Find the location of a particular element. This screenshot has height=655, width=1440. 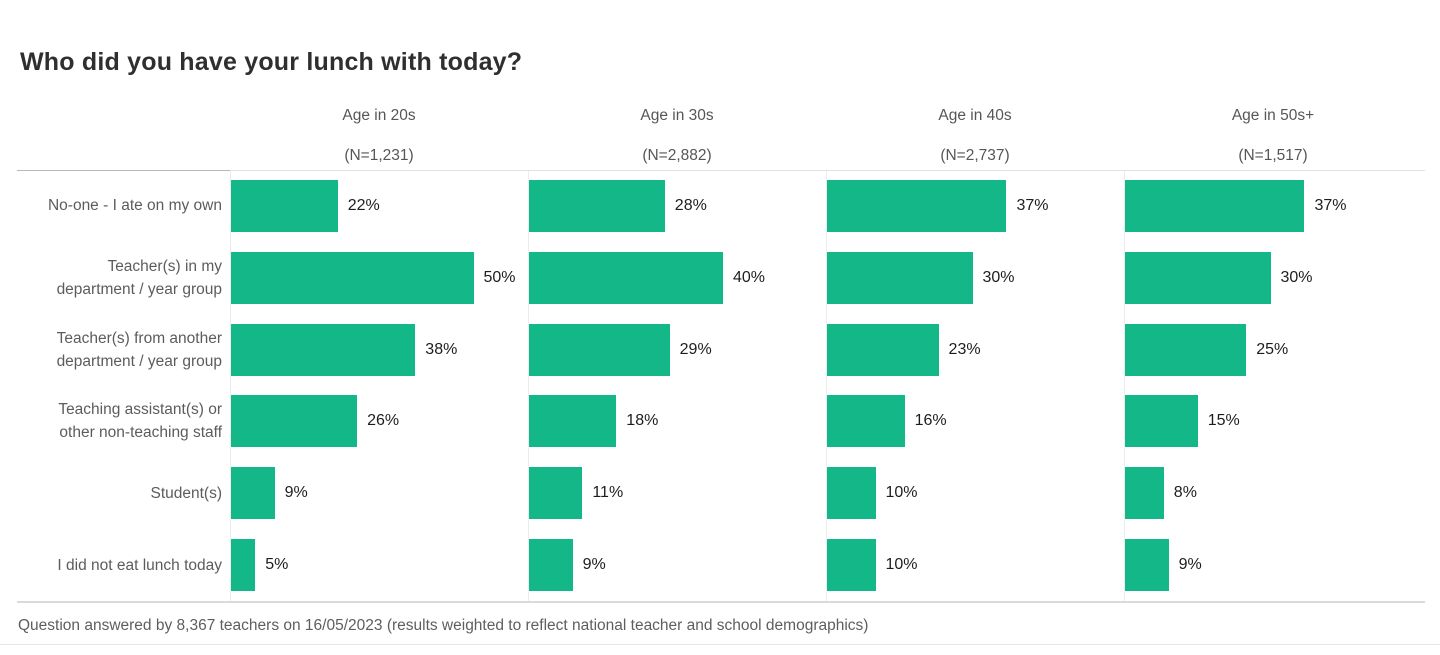

bar-cell: 26% is located at coordinates (379, 421).